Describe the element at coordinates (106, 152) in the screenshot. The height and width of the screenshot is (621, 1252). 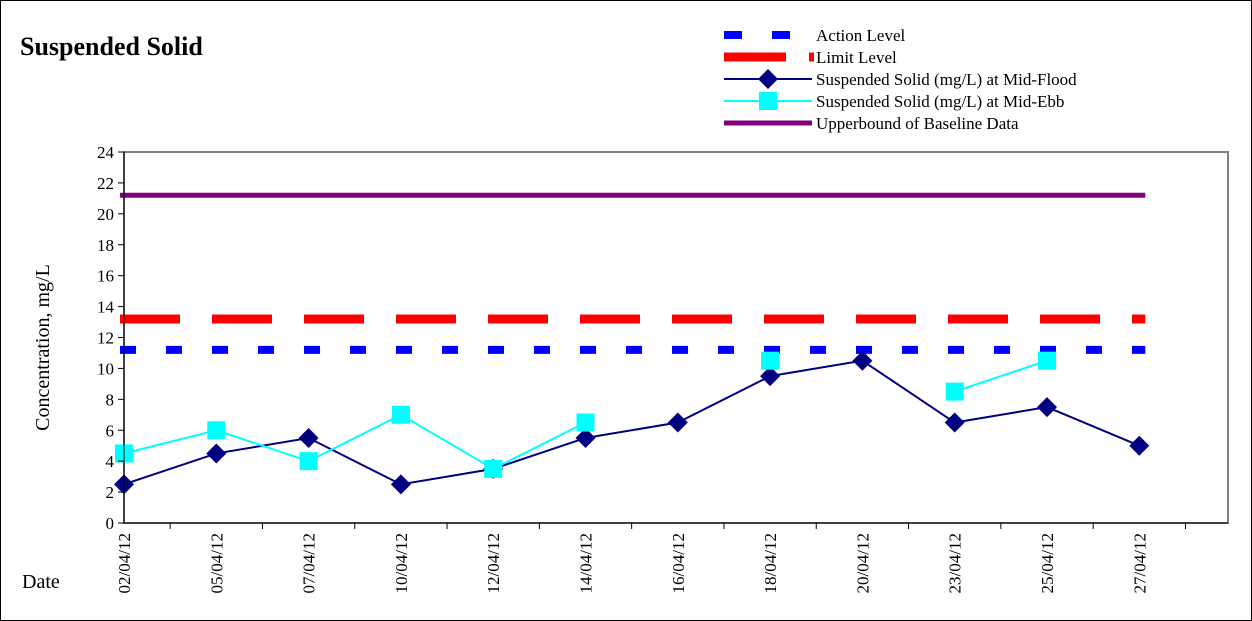
I see `y-tick-label: 24` at that location.